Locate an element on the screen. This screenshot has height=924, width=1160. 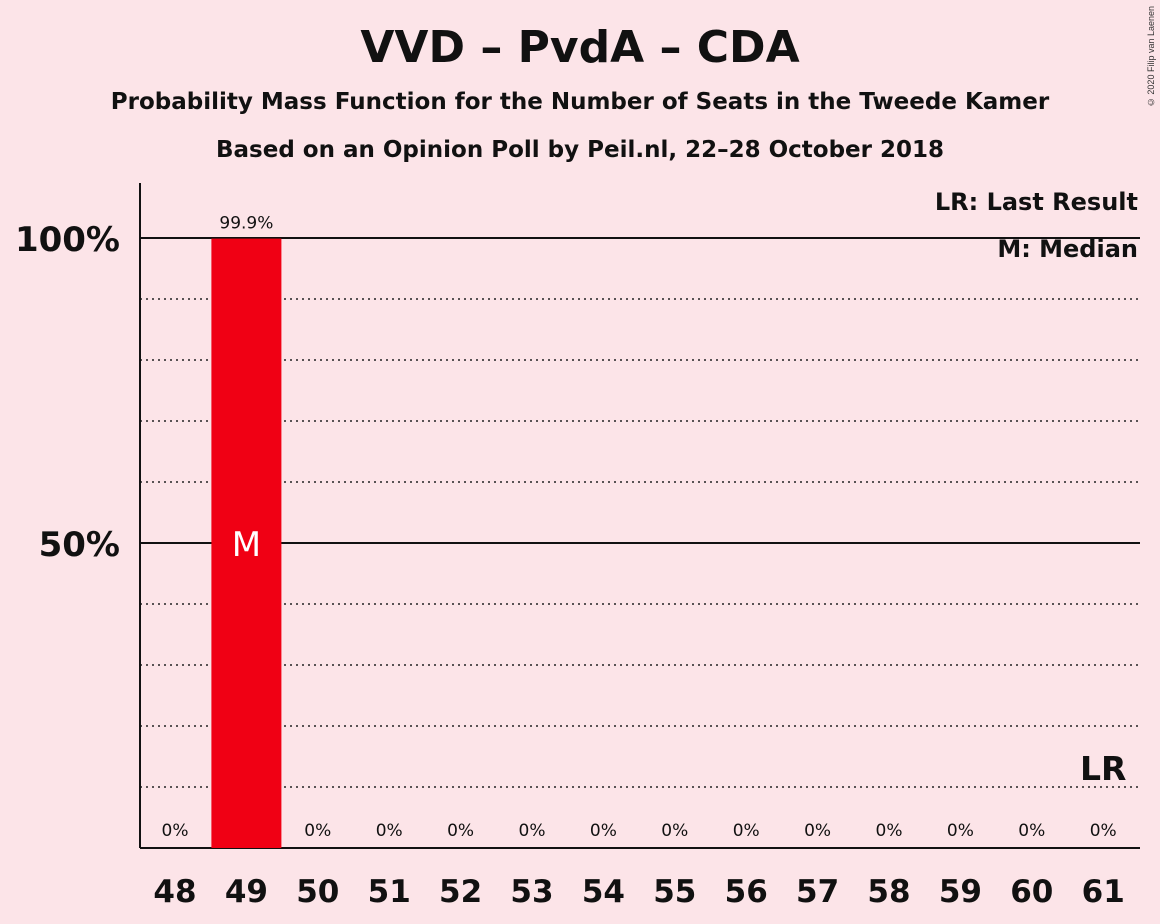
value-label-60: 0% is located at coordinates (1031, 831).